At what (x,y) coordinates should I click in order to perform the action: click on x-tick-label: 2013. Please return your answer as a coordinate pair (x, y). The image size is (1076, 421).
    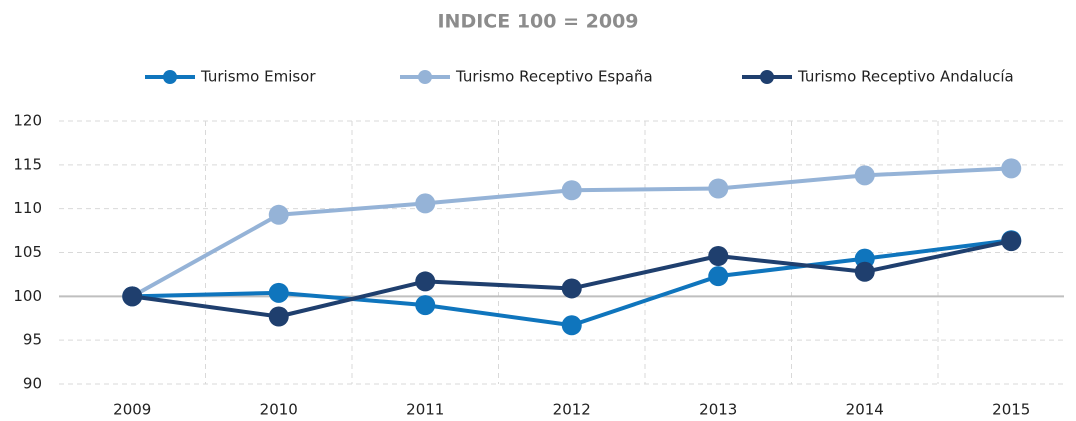
    Looking at the image, I should click on (718, 410).